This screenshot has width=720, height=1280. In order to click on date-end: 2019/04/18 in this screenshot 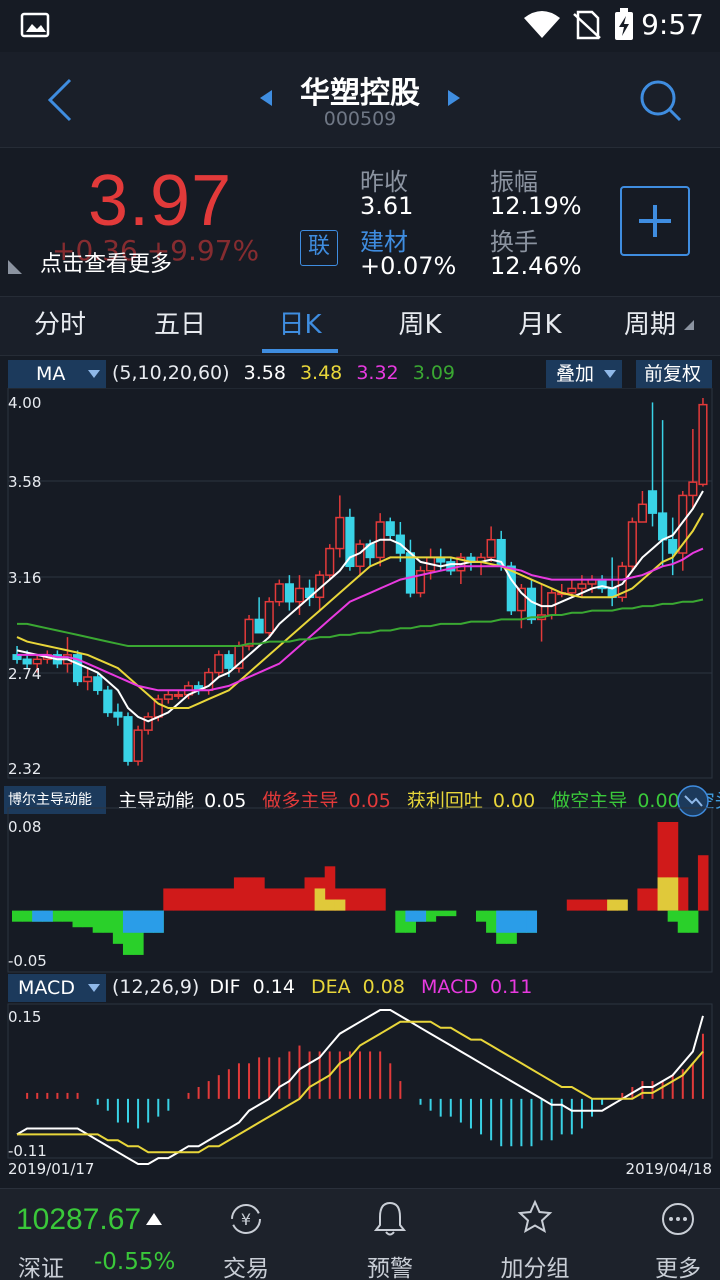, I will do `click(668, 1169)`.